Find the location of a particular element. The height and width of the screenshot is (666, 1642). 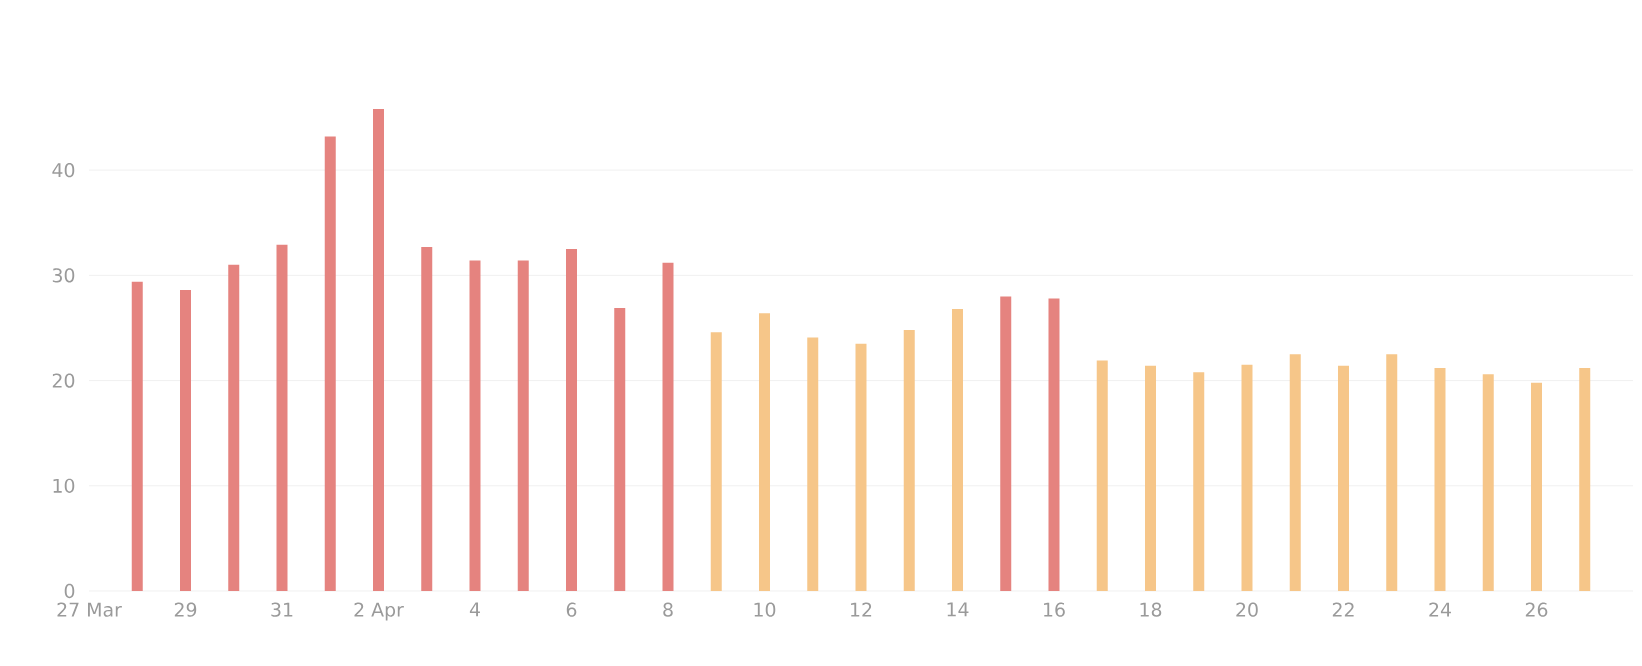

x-tick-label: 31 is located at coordinates (282, 609).